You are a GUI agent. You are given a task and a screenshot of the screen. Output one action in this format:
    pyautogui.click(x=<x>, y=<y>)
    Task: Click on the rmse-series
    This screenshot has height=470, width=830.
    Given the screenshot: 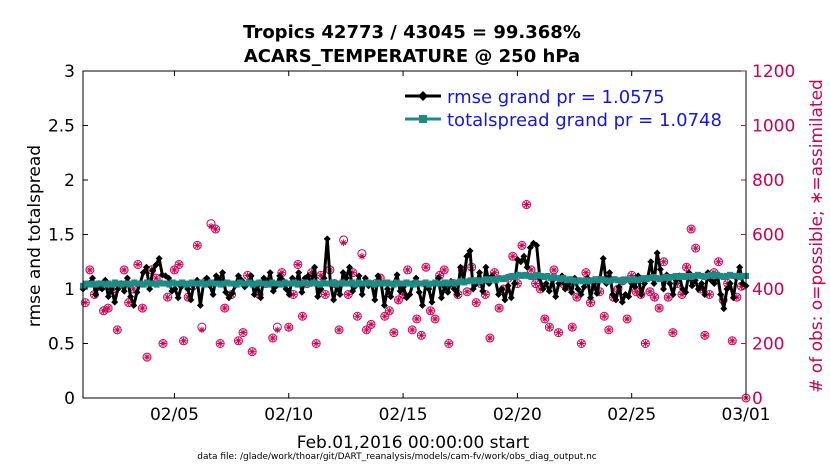 What is the action you would take?
    pyautogui.click(x=414, y=274)
    